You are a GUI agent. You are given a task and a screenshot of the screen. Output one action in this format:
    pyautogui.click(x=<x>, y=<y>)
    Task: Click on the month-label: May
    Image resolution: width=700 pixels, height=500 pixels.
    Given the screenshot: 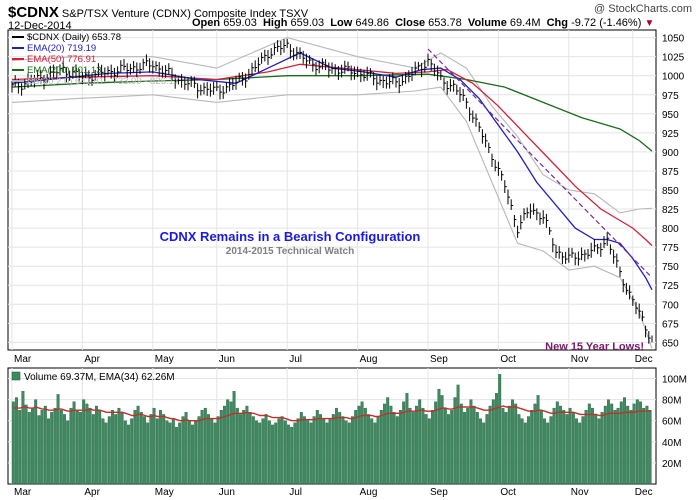 What is the action you would take?
    pyautogui.click(x=164, y=492)
    